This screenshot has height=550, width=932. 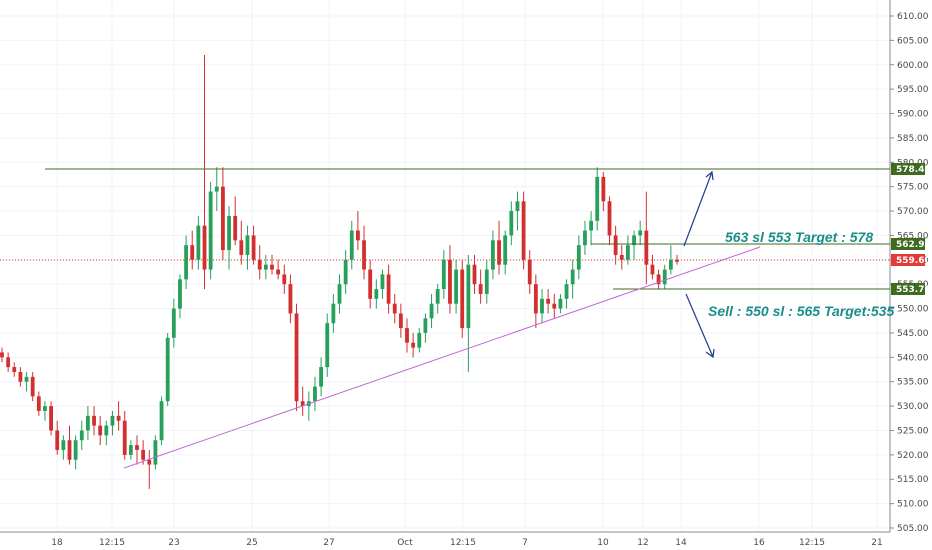 I want to click on y-tick-label: 590.00, so click(x=913, y=115).